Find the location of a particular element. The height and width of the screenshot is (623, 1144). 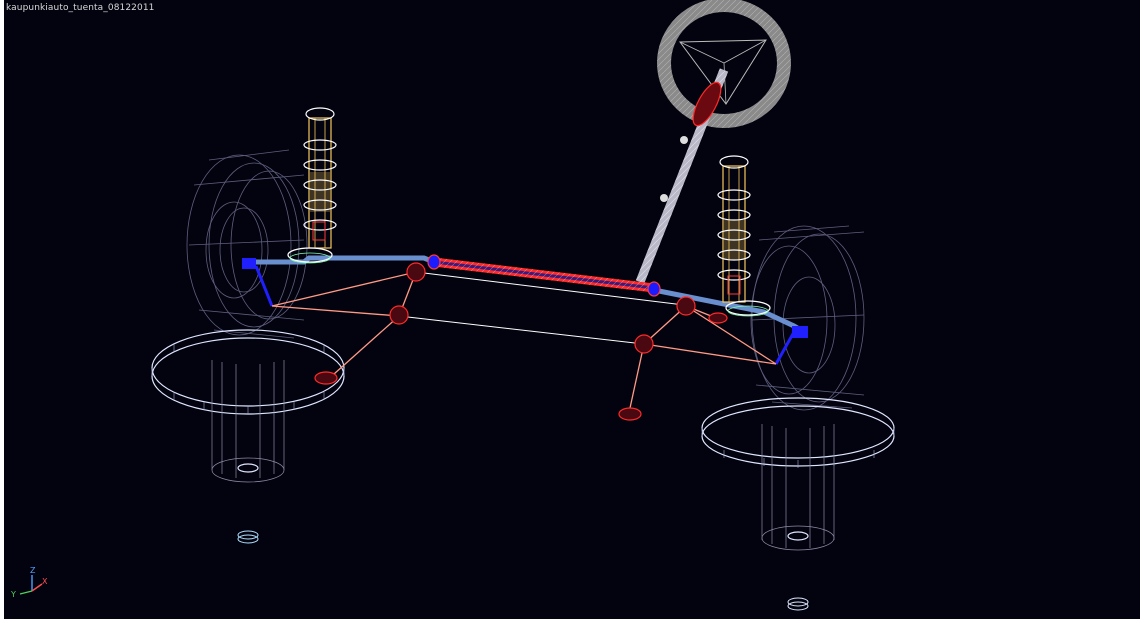

steering-wheel is located at coordinates (724, 64).